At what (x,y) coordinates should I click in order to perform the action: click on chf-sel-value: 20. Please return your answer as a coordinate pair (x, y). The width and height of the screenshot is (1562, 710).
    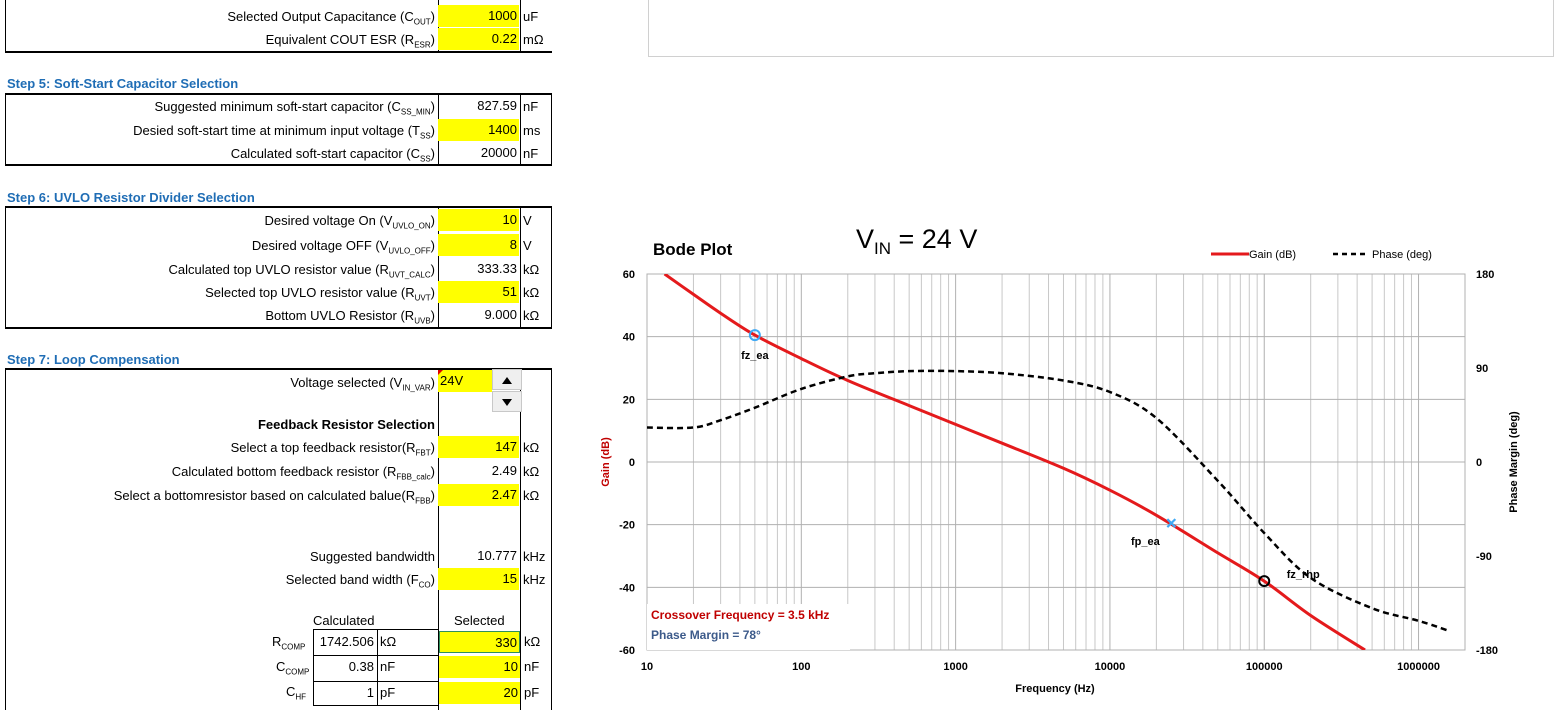
    Looking at the image, I should click on (479, 693).